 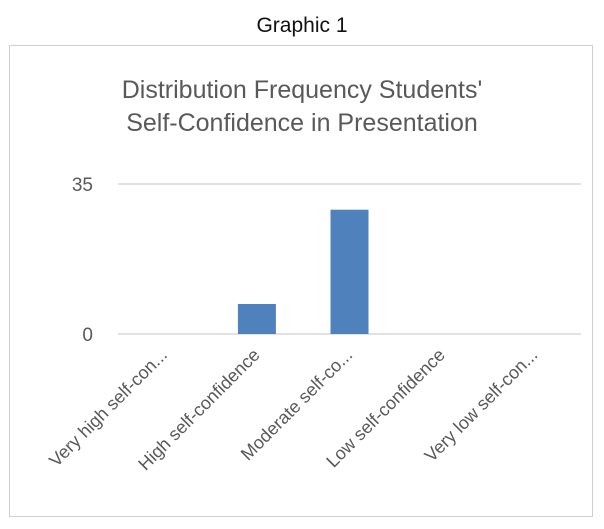 I want to click on chart-title-line-1: Distribution Frequency Students', so click(x=302, y=90).